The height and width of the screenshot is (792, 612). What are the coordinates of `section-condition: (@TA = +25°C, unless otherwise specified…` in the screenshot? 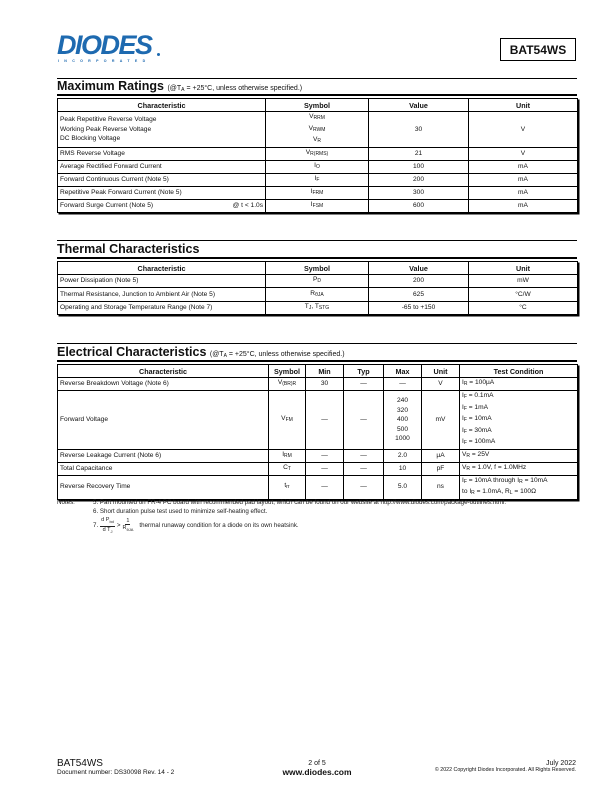 It's located at (277, 355).